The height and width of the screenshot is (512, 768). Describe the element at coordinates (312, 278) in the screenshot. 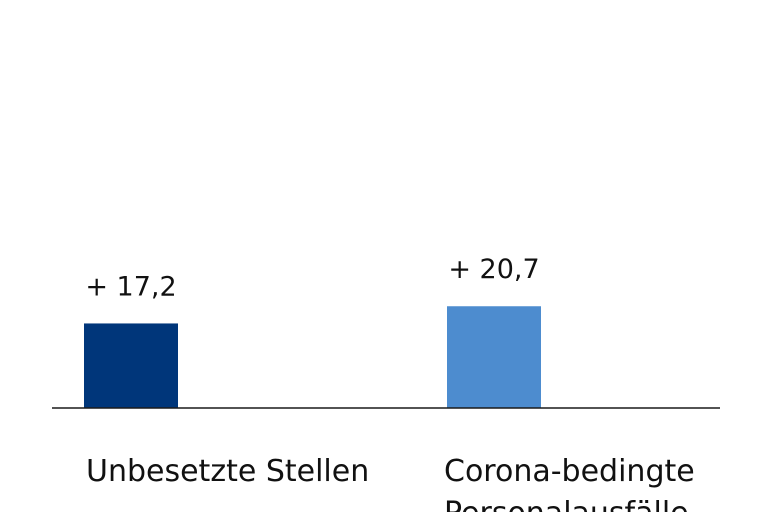

I see `value-labels-group: + 17,2 + 20,7` at that location.